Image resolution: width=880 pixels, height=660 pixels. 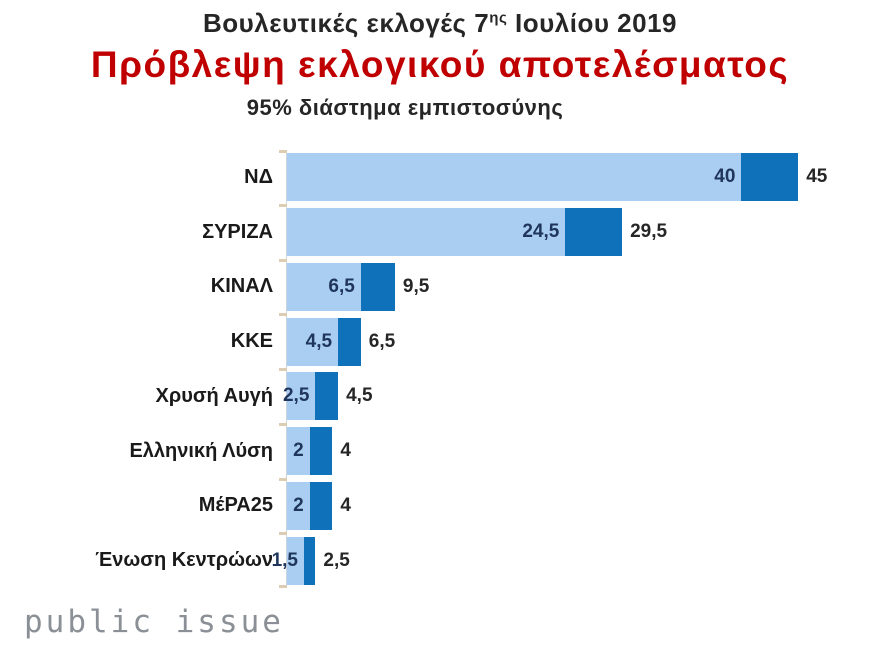 I want to click on bar-track: 40 45, so click(x=583, y=177).